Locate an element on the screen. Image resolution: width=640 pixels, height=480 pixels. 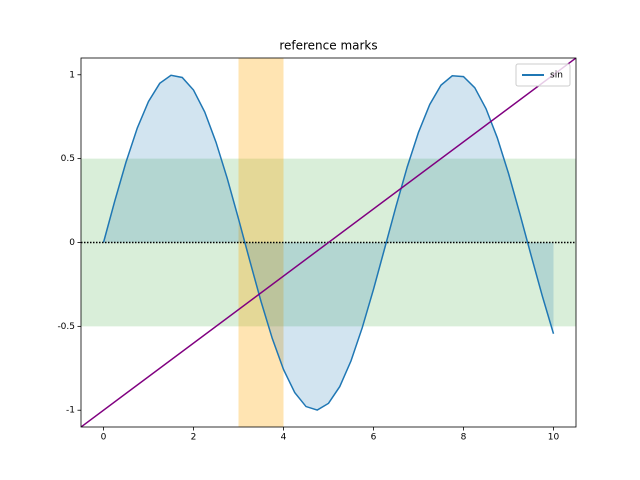
x-tick-label: 6 is located at coordinates (374, 438).